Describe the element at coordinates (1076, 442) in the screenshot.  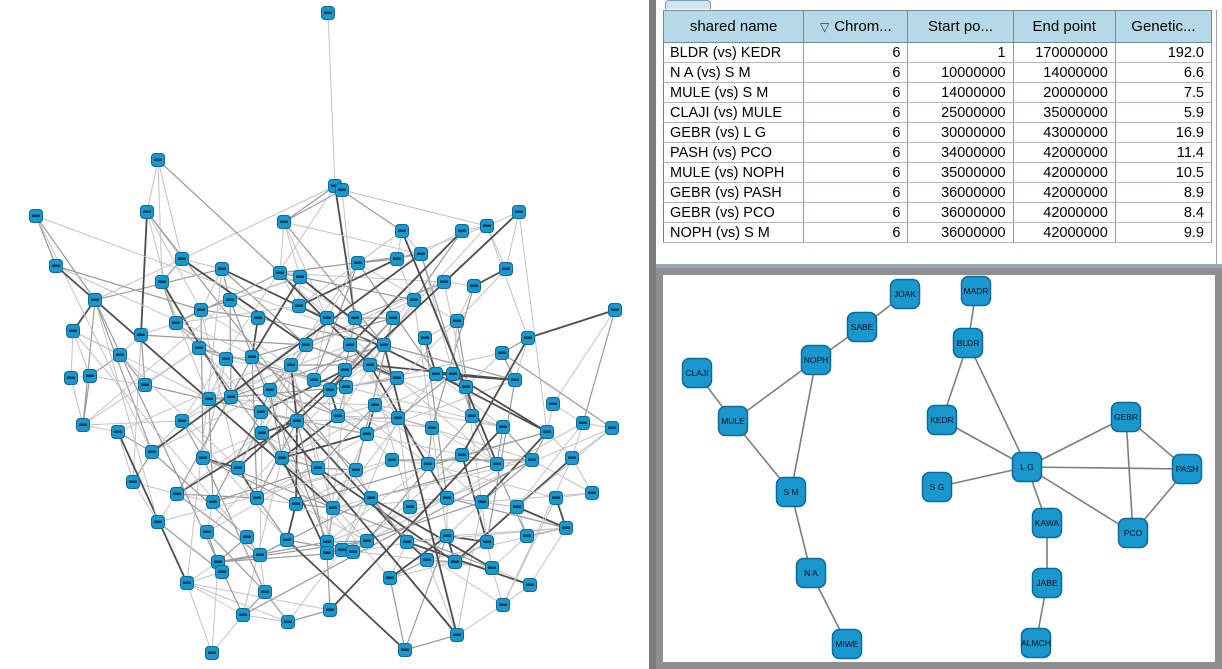
I see `network-edge-LG-GEBR` at that location.